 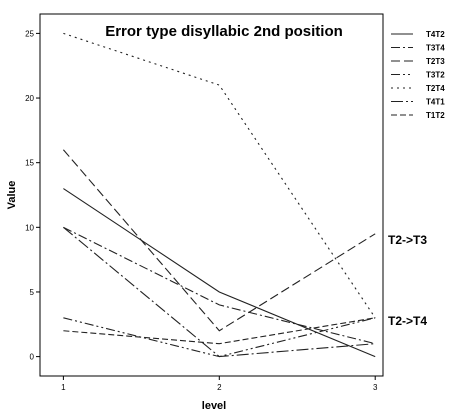 I want to click on y-tick-label: 0, so click(x=32, y=357).